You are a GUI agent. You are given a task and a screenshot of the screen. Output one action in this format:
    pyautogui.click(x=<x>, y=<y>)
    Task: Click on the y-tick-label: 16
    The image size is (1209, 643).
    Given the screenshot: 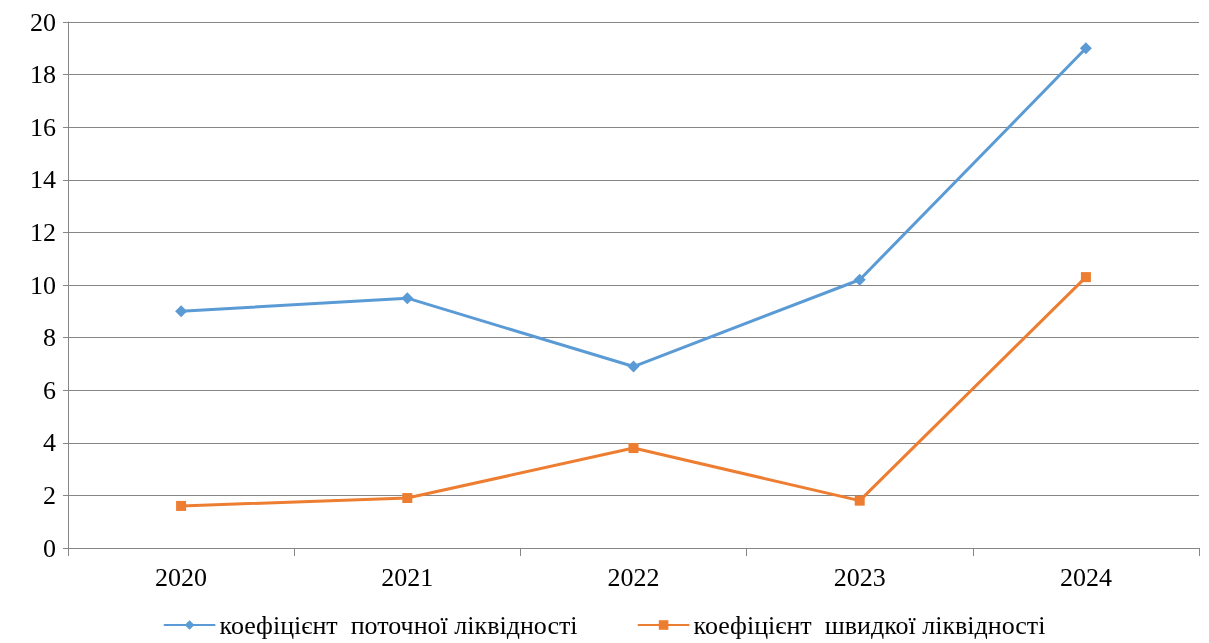 What is the action you would take?
    pyautogui.click(x=43, y=127)
    